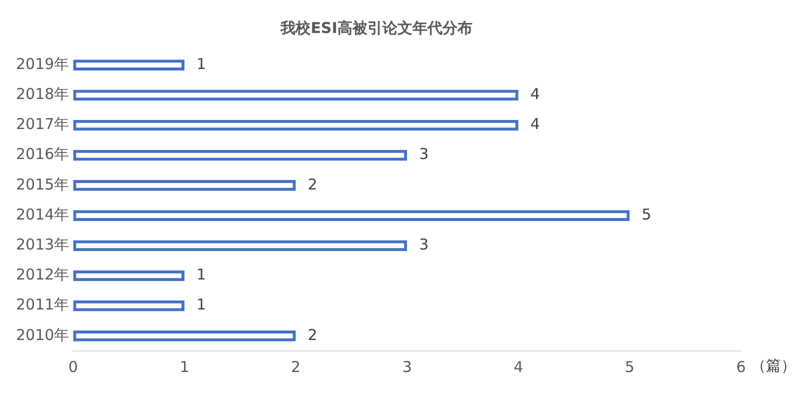  What do you see at coordinates (43, 63) in the screenshot?
I see `y-tick-label: 2019年` at bounding box center [43, 63].